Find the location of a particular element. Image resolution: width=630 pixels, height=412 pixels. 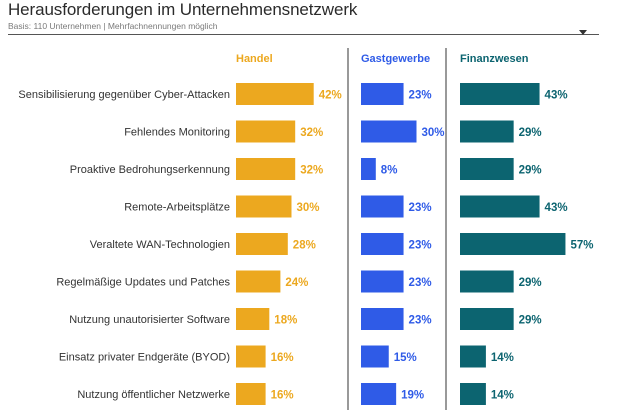

series-header-gastgewerbe: Gastgewerbe is located at coordinates (395, 59).